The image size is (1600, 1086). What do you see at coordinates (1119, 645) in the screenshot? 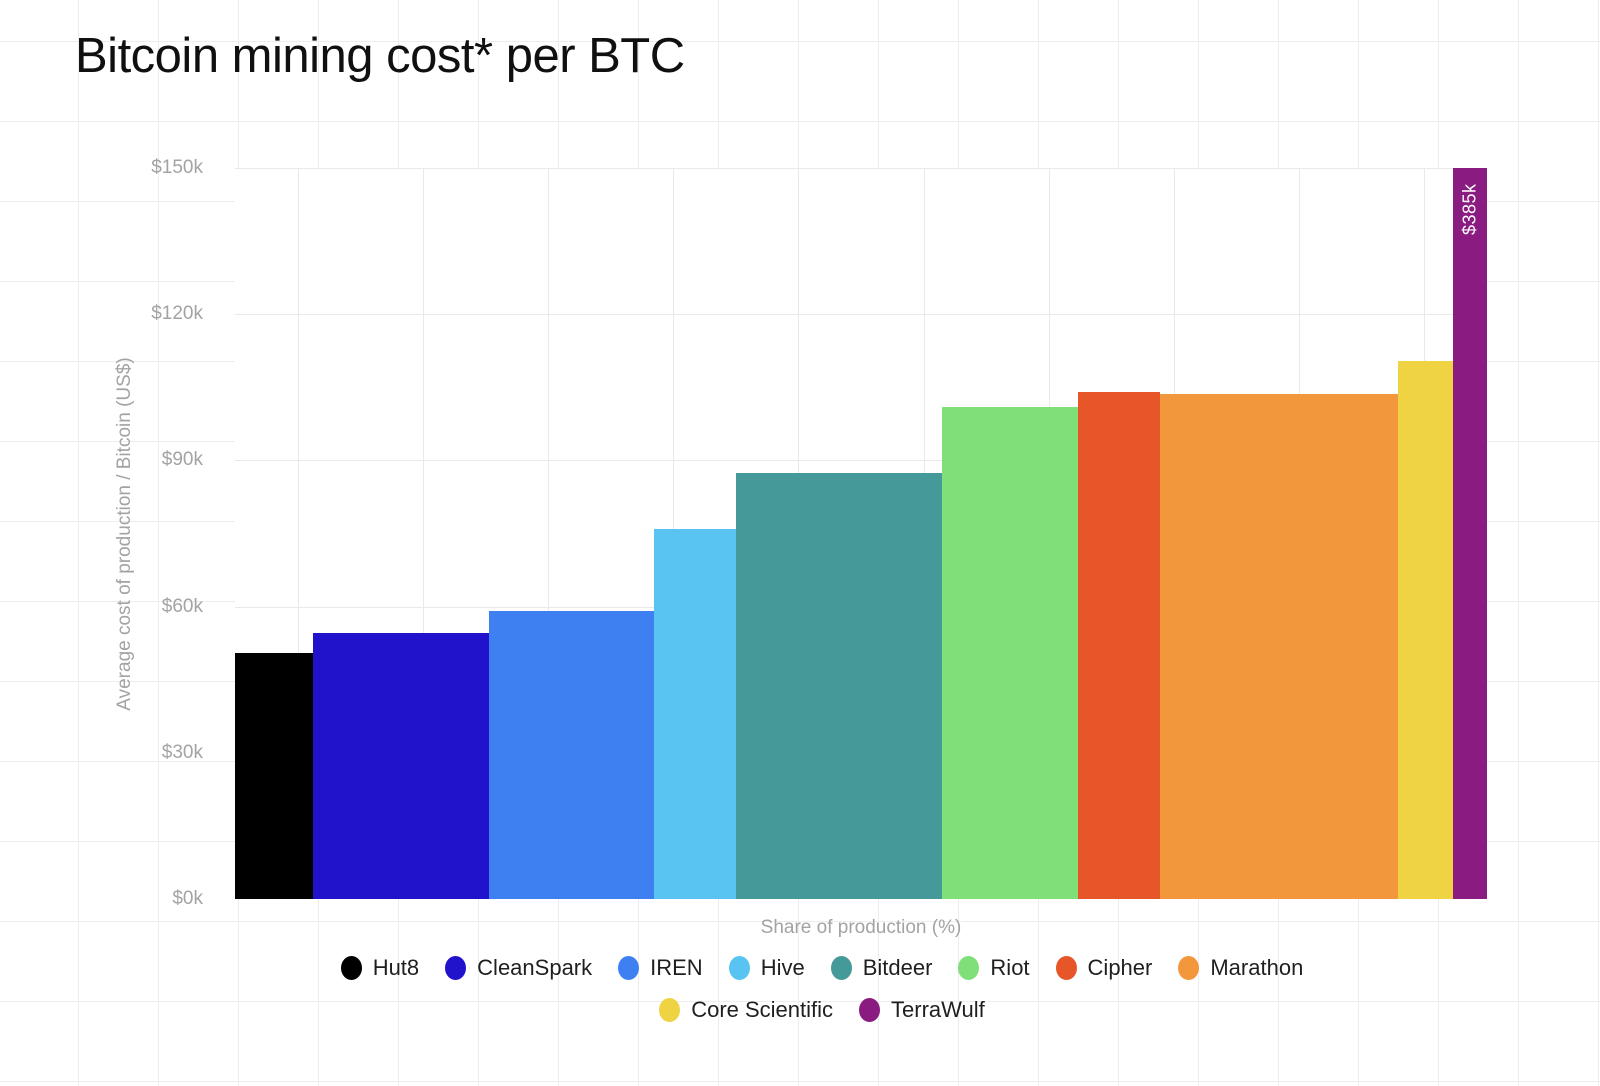
I see `bar-cipher` at bounding box center [1119, 645].